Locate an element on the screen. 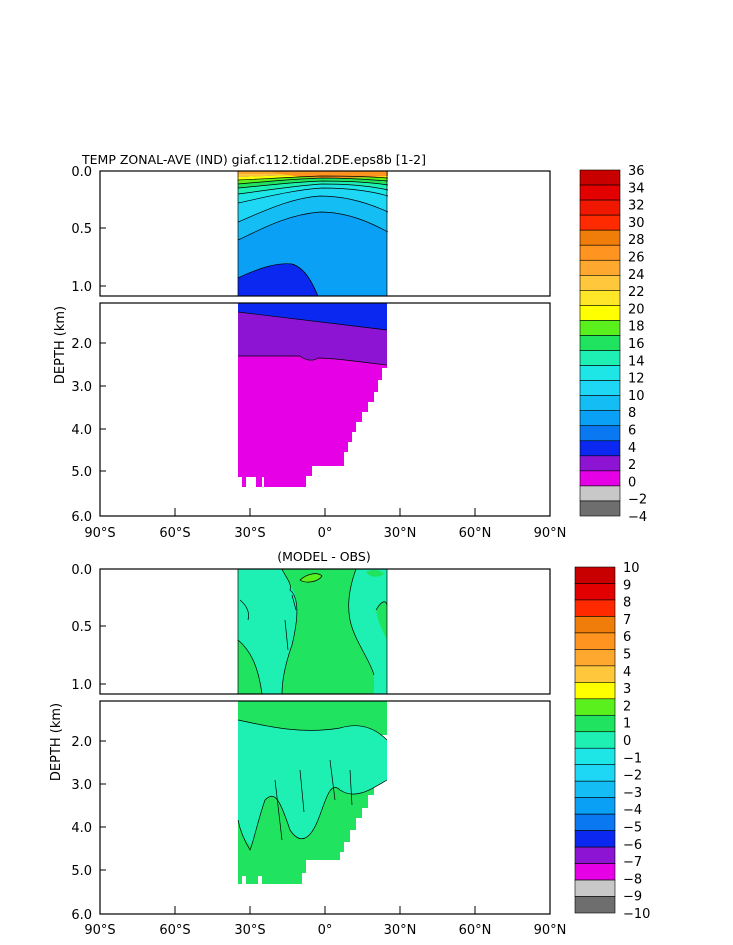 The height and width of the screenshot is (945, 733). colorbar-label: 30 is located at coordinates (636, 223).